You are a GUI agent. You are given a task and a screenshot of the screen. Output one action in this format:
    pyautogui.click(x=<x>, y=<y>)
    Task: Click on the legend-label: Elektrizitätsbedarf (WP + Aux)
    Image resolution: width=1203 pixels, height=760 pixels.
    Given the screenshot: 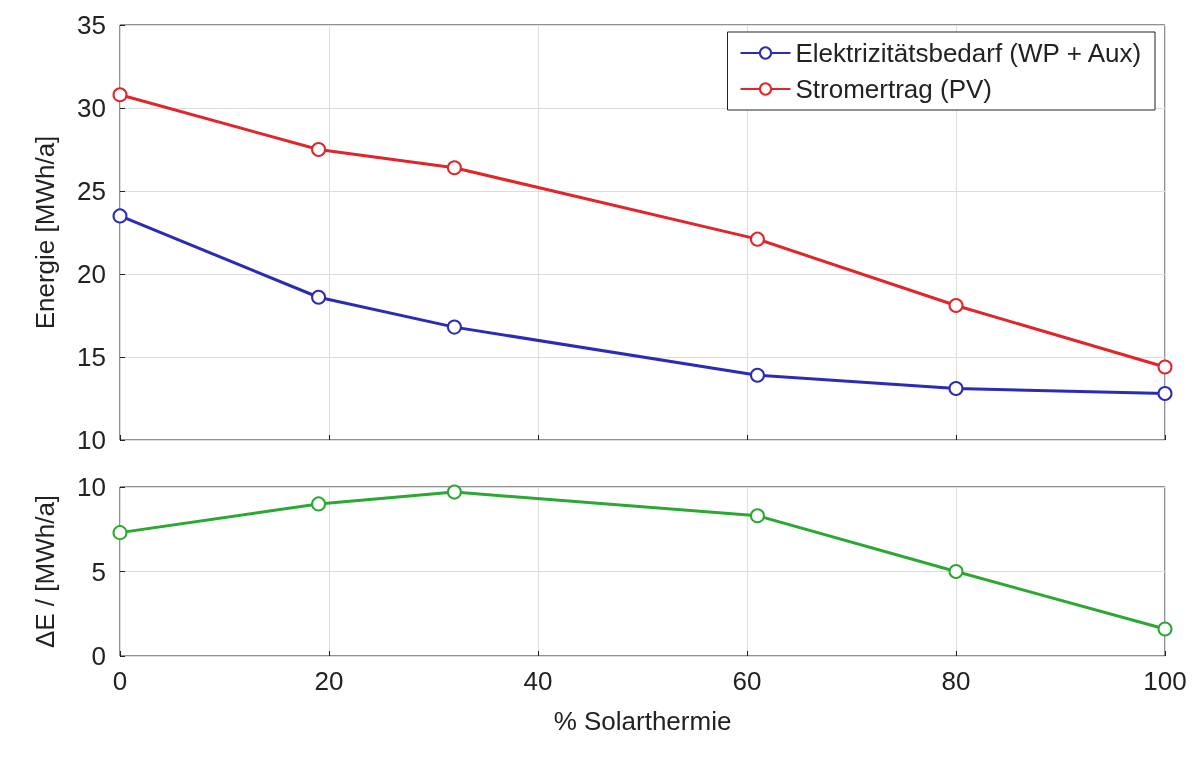 What is the action you would take?
    pyautogui.click(x=968, y=53)
    